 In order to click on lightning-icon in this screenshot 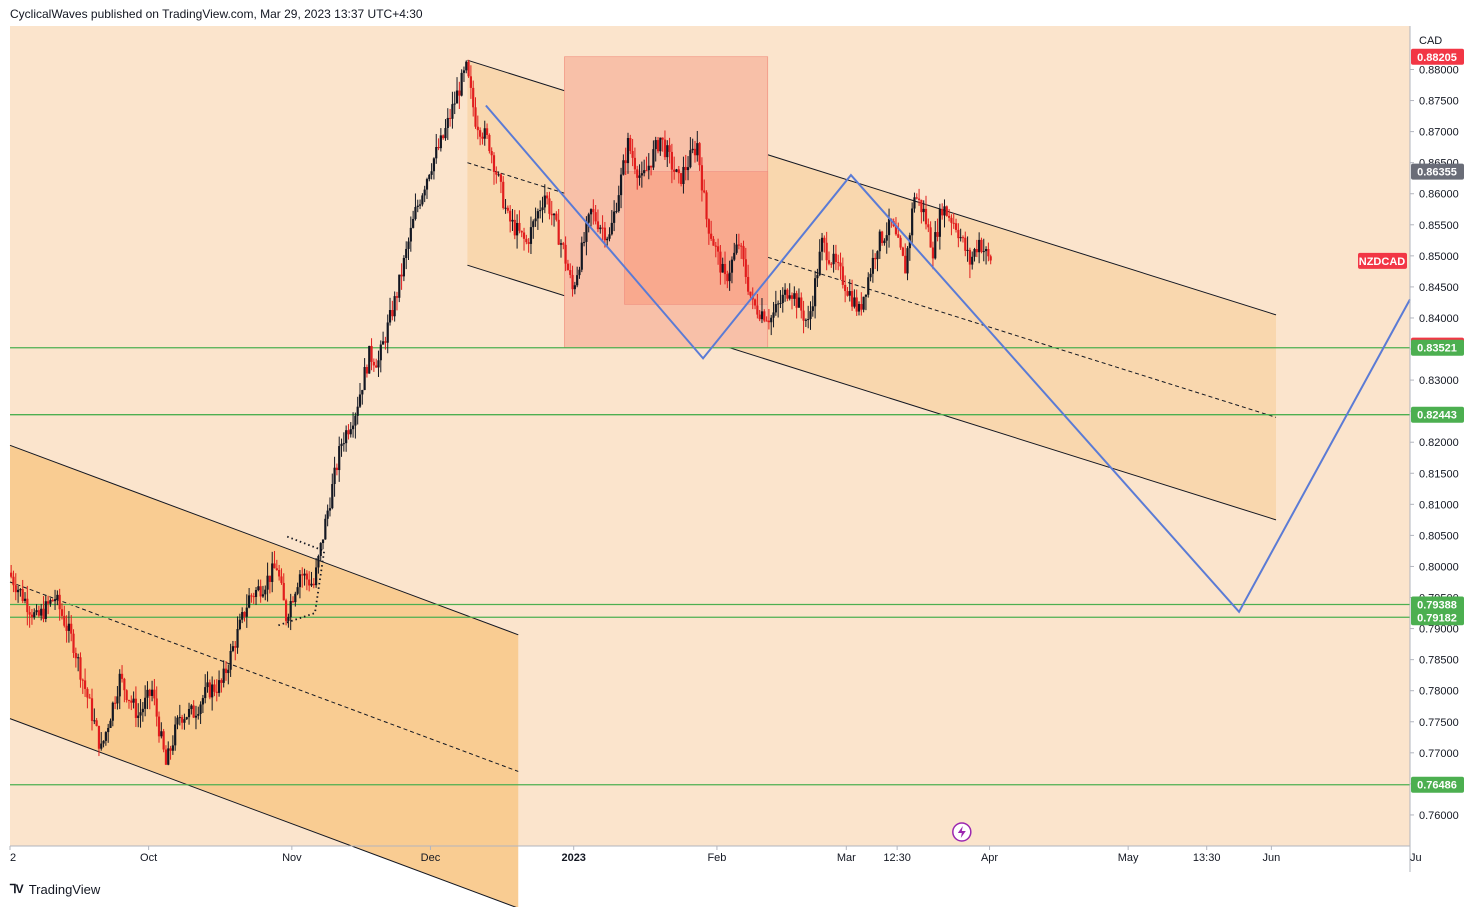, I will do `click(962, 832)`.